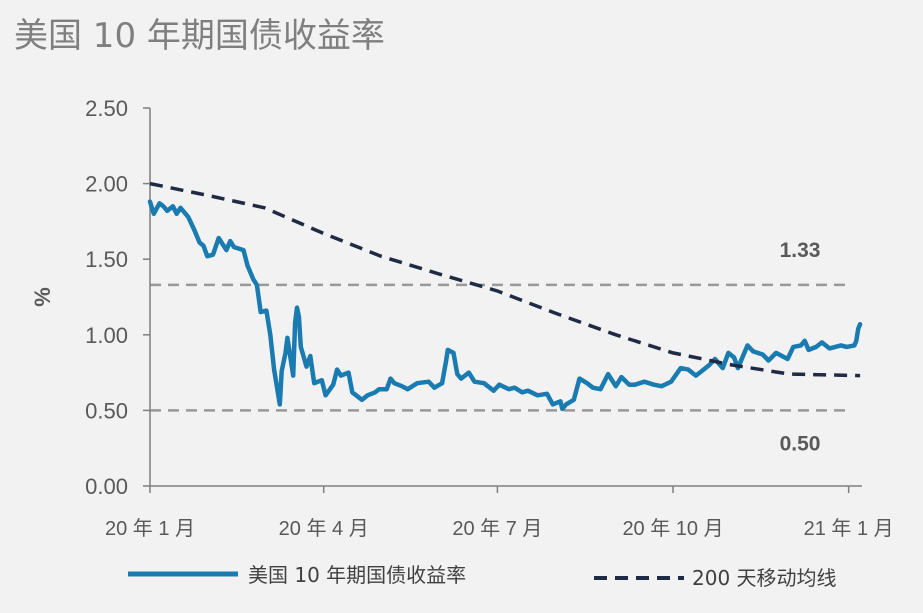 The width and height of the screenshot is (923, 613). What do you see at coordinates (106, 184) in the screenshot?
I see `y-tick-label: 2.00` at bounding box center [106, 184].